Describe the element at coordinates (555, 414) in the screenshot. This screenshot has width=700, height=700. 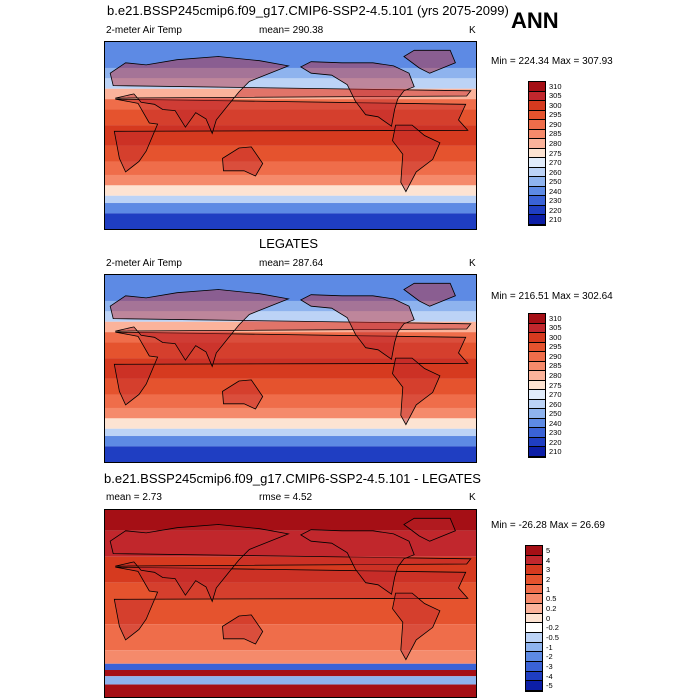
I see `colorbar-tick-label: 250` at that location.